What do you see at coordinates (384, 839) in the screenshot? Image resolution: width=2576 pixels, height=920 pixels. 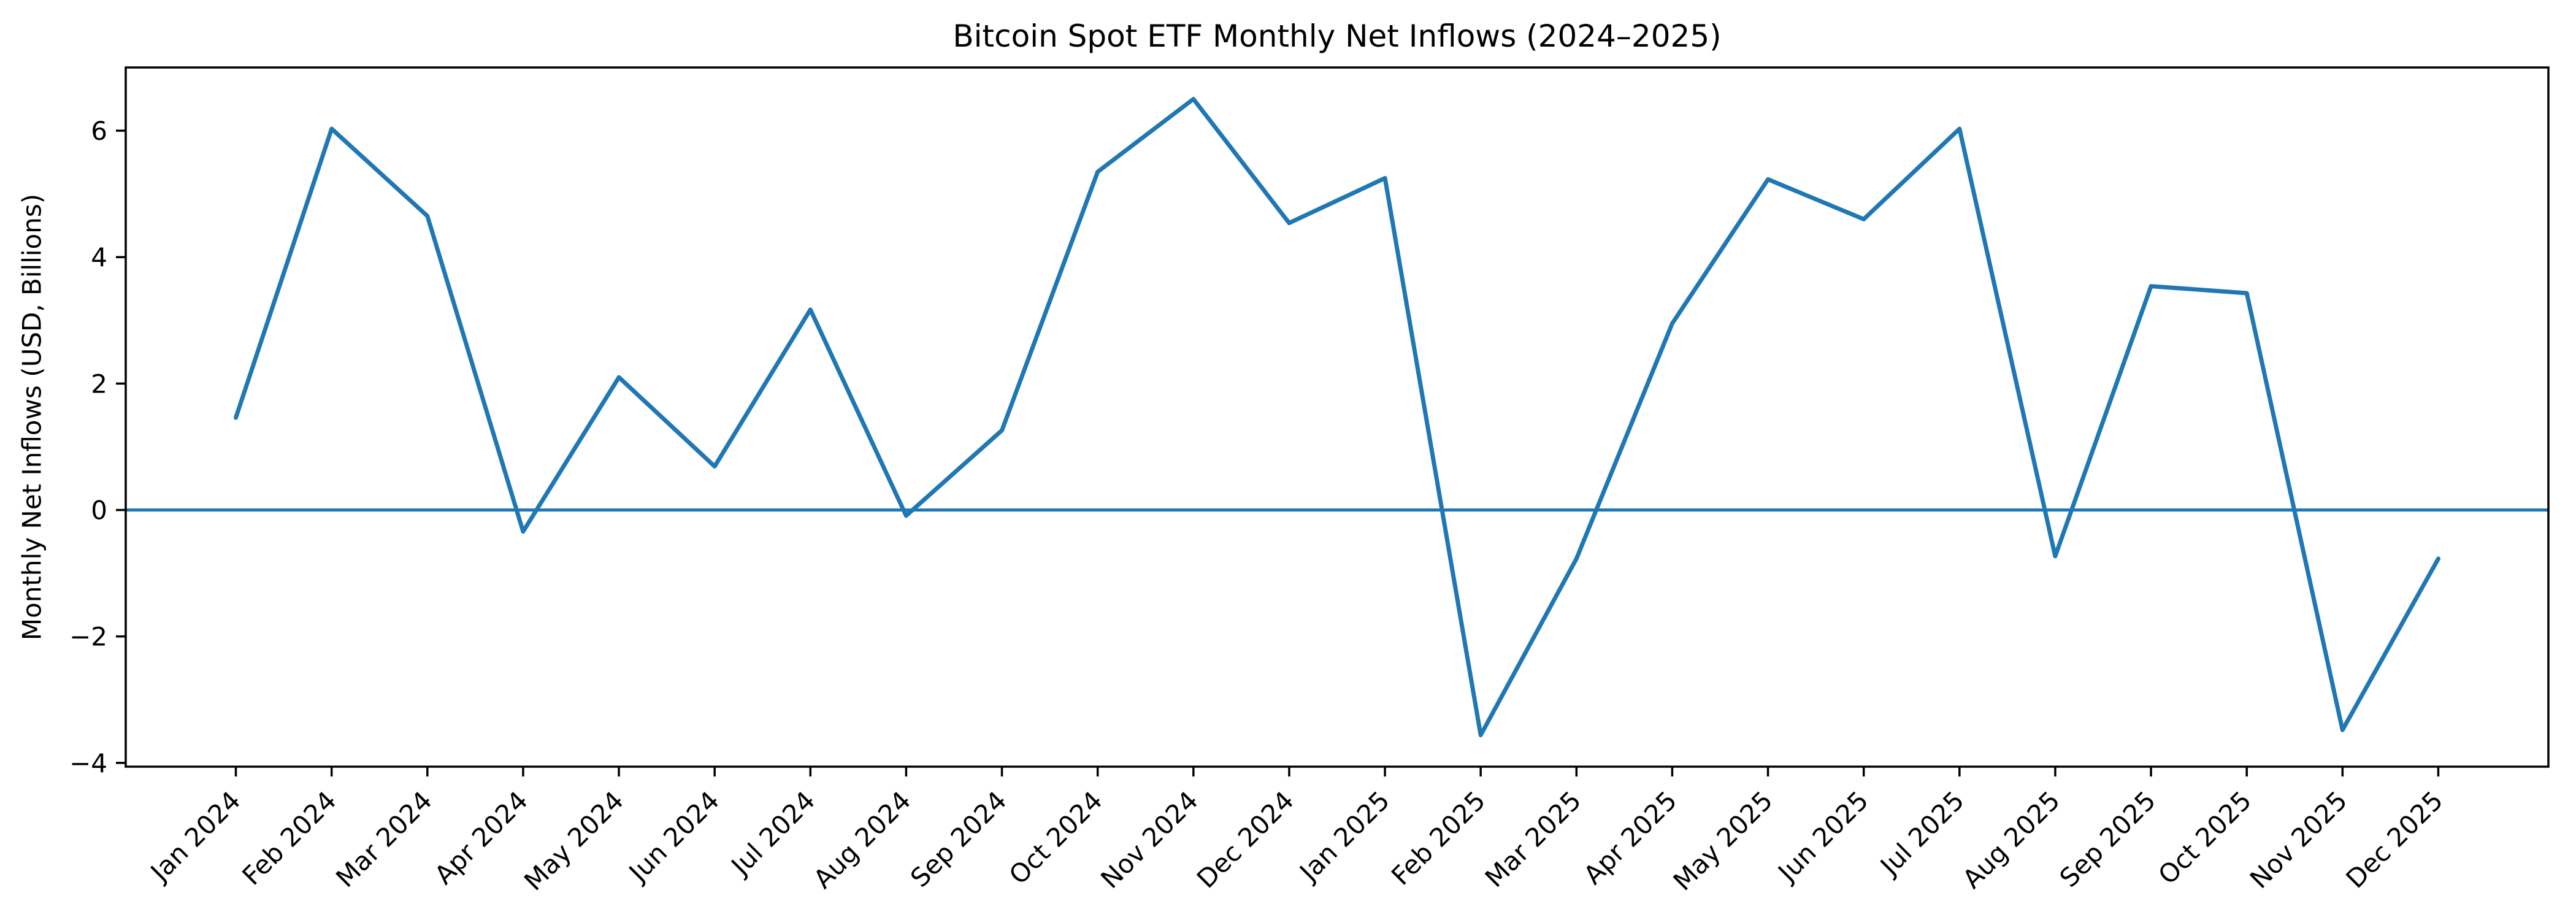 I see `x-tick-label: Mar 2024` at bounding box center [384, 839].